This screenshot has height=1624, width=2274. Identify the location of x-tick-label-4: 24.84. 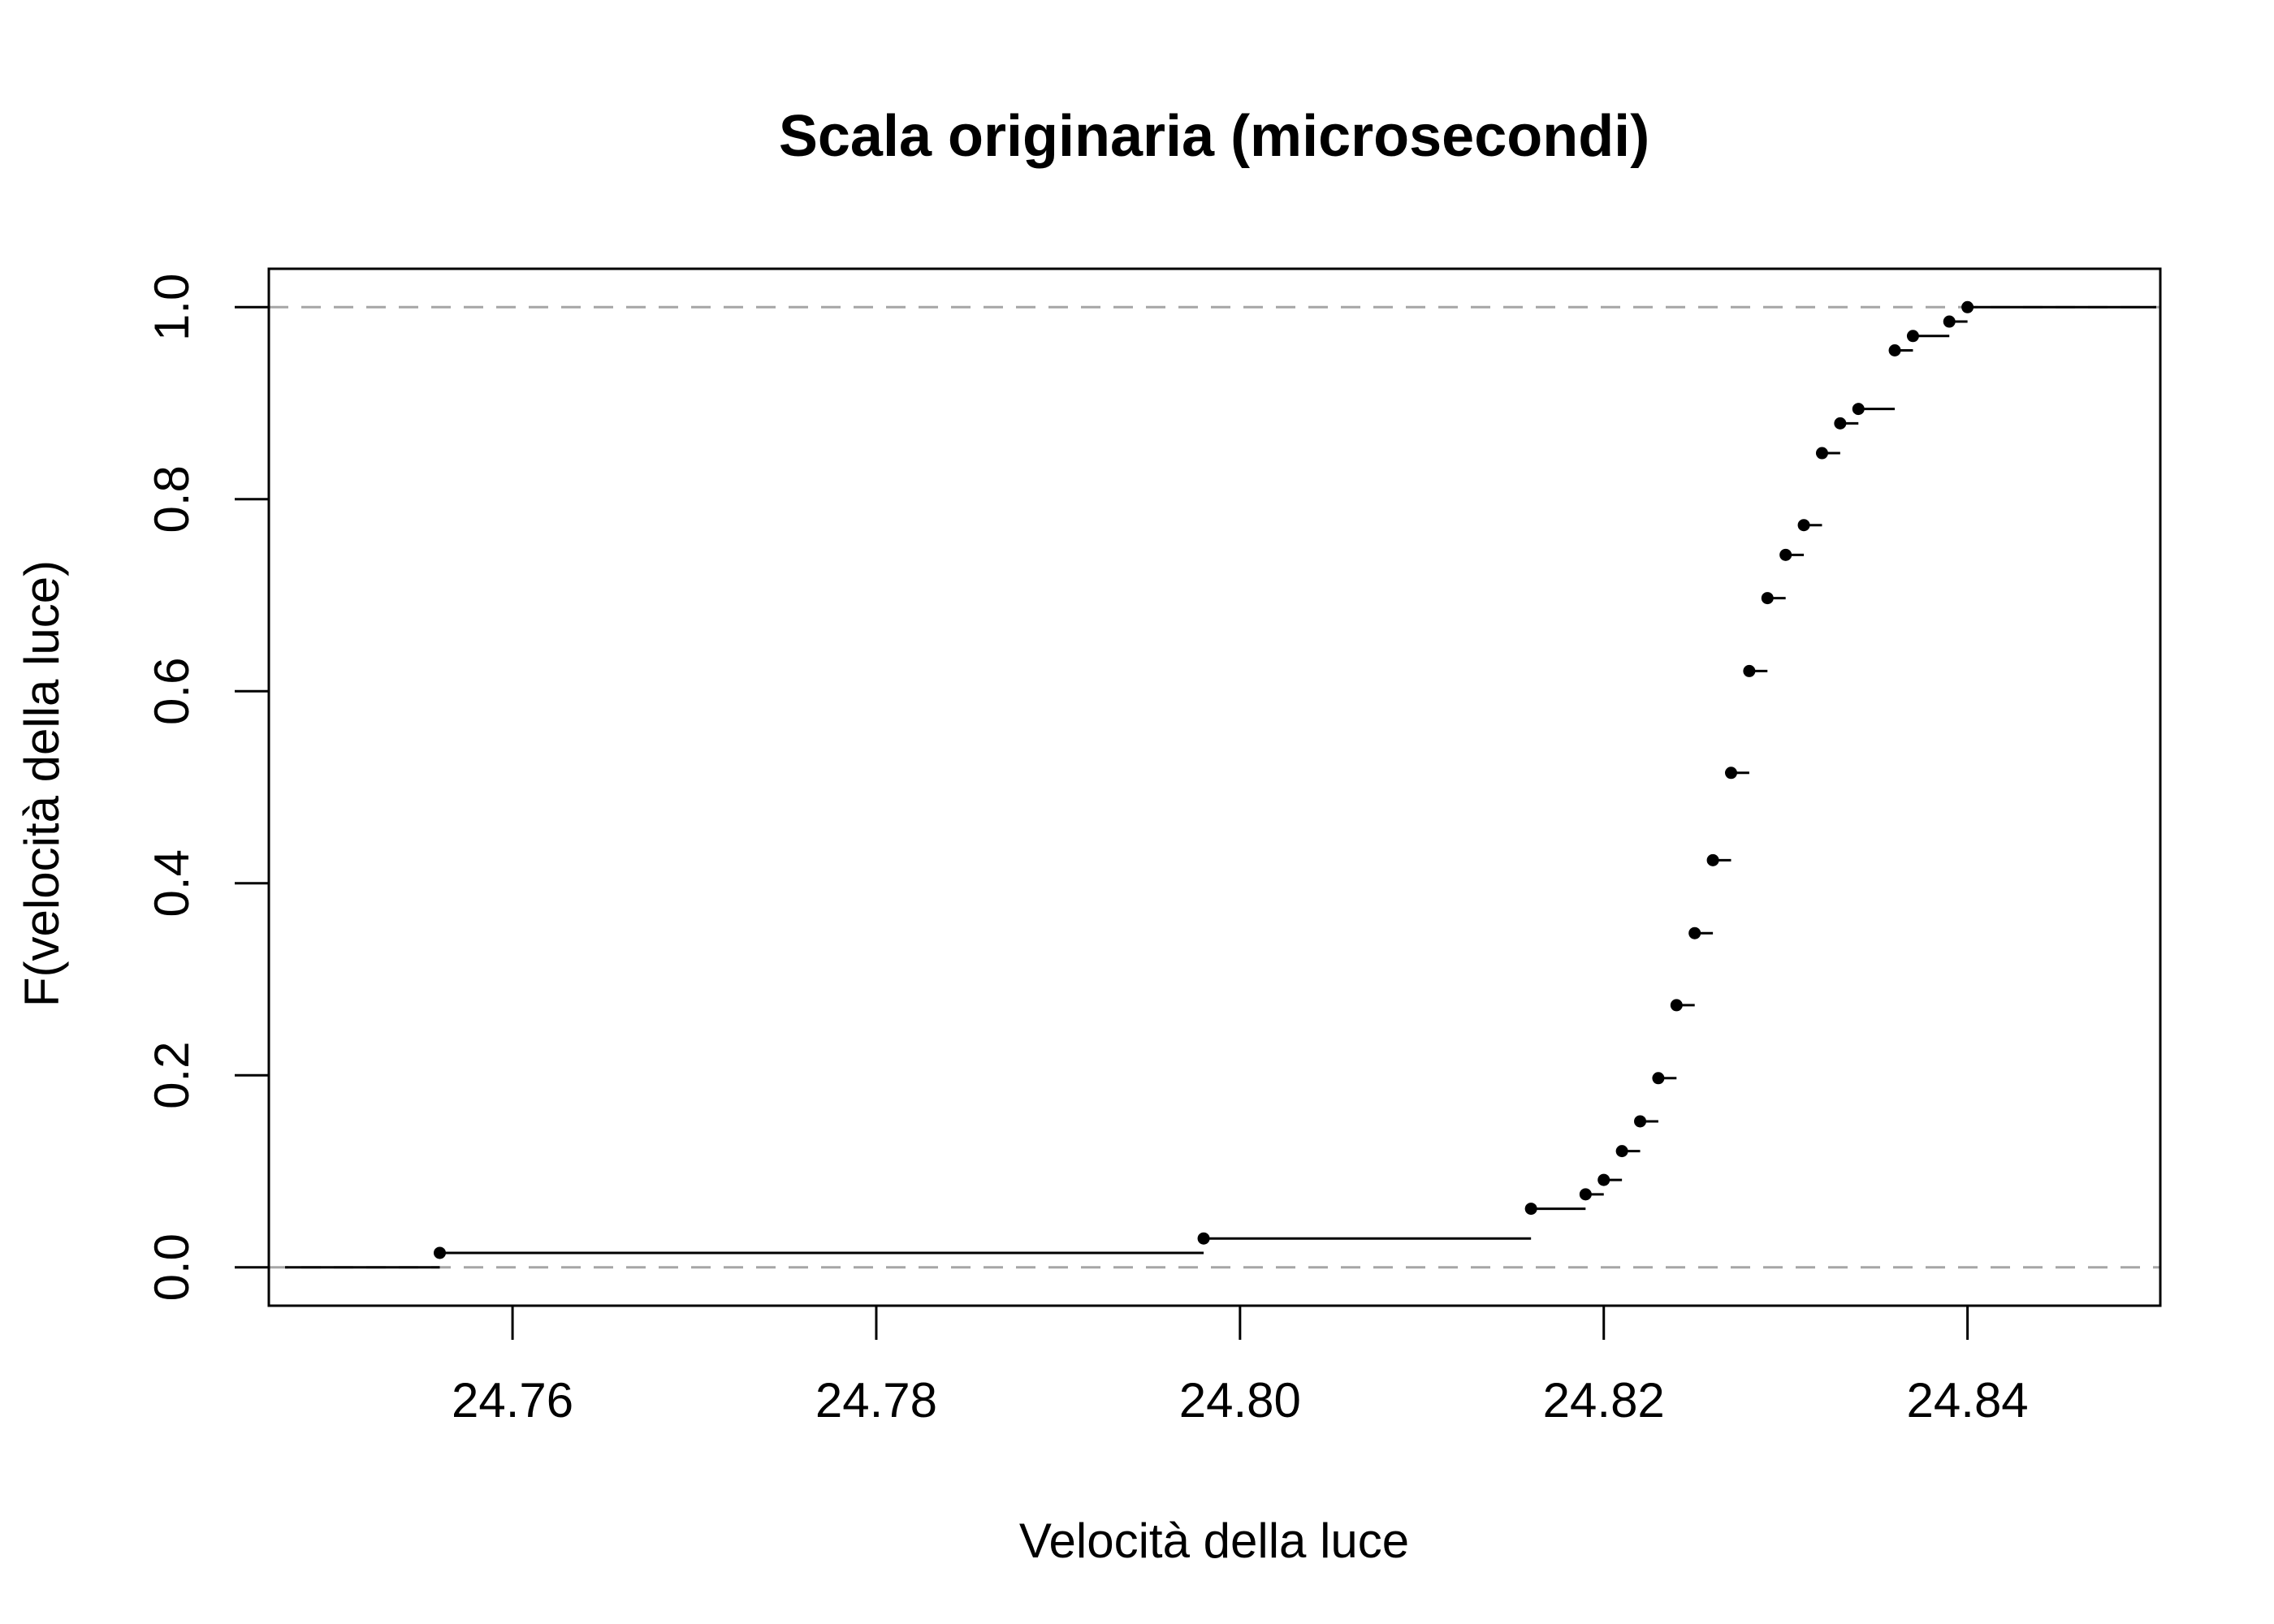
(1968, 1400).